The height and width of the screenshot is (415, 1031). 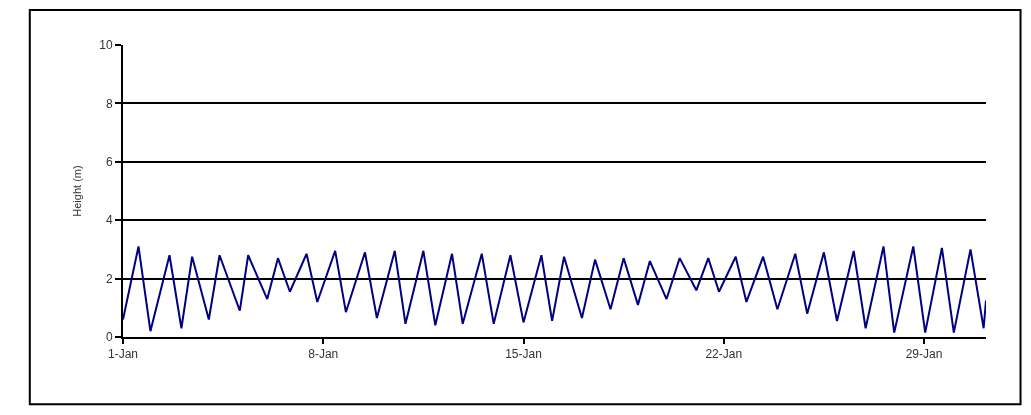 I want to click on y-tick-label: 8, so click(x=109, y=103).